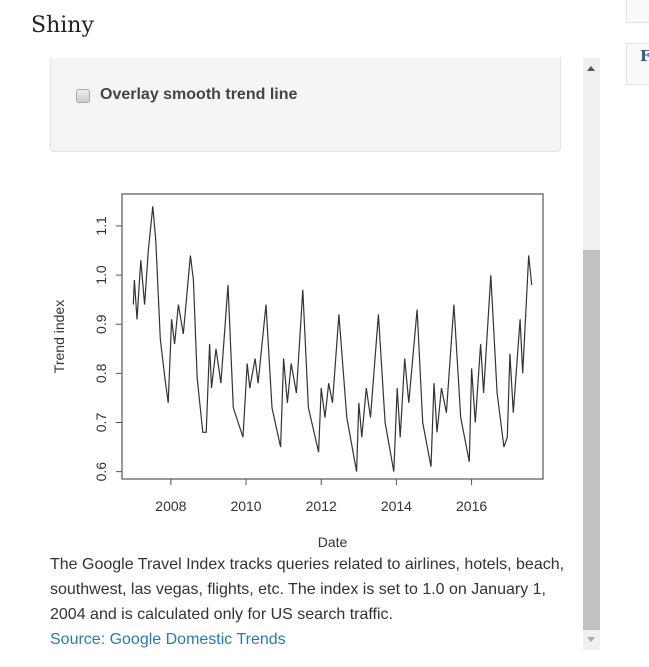 The height and width of the screenshot is (667, 649). Describe the element at coordinates (245, 506) in the screenshot. I see `x-tick-label: 2010` at that location.